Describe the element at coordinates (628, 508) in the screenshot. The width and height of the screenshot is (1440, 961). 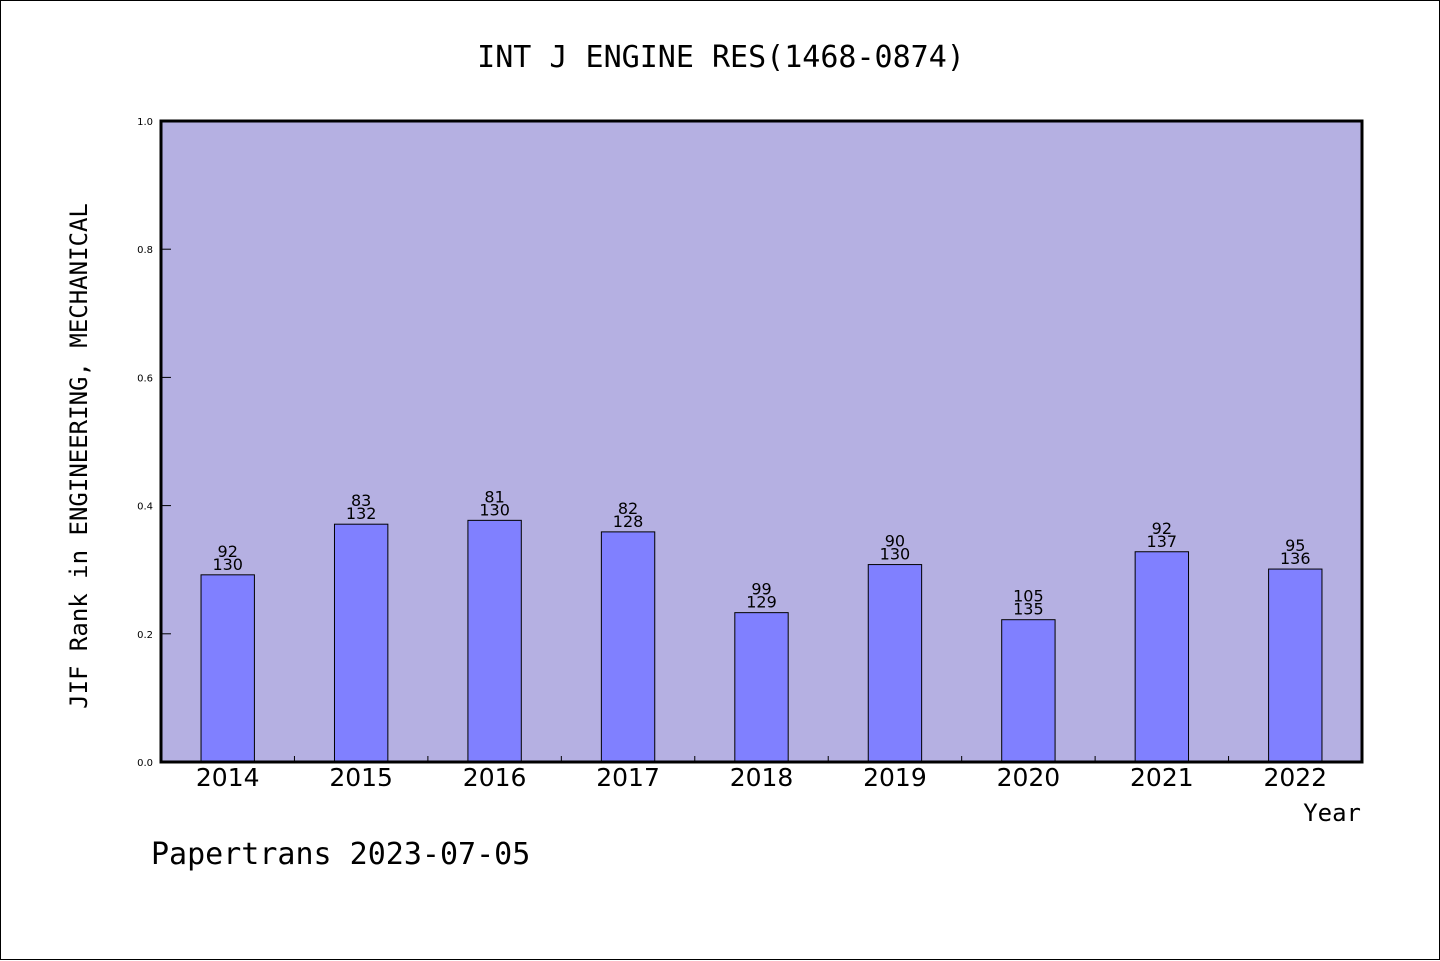
I see `bar-rank-label: 82` at that location.